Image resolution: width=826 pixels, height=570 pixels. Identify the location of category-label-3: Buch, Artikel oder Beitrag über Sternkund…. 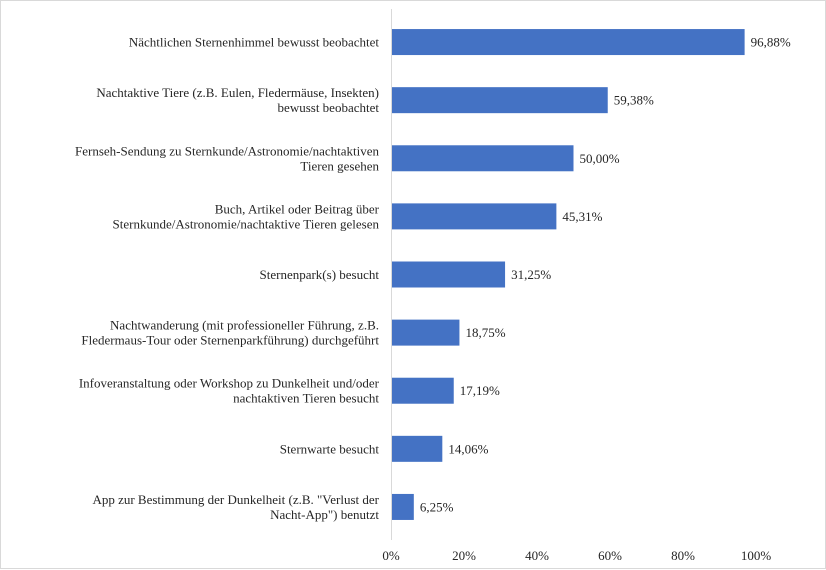
(246, 216).